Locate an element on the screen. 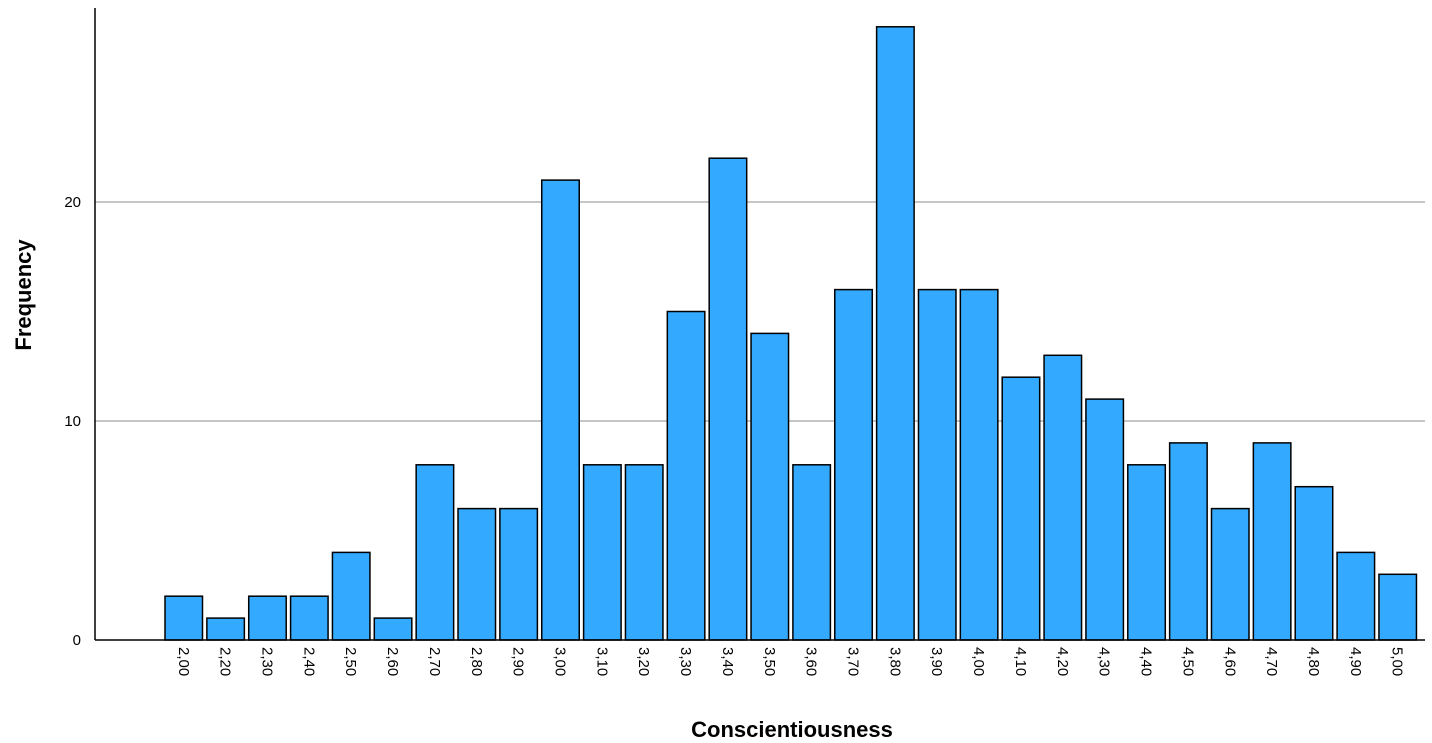  x-tick-label: 4,90 is located at coordinates (1355, 661).